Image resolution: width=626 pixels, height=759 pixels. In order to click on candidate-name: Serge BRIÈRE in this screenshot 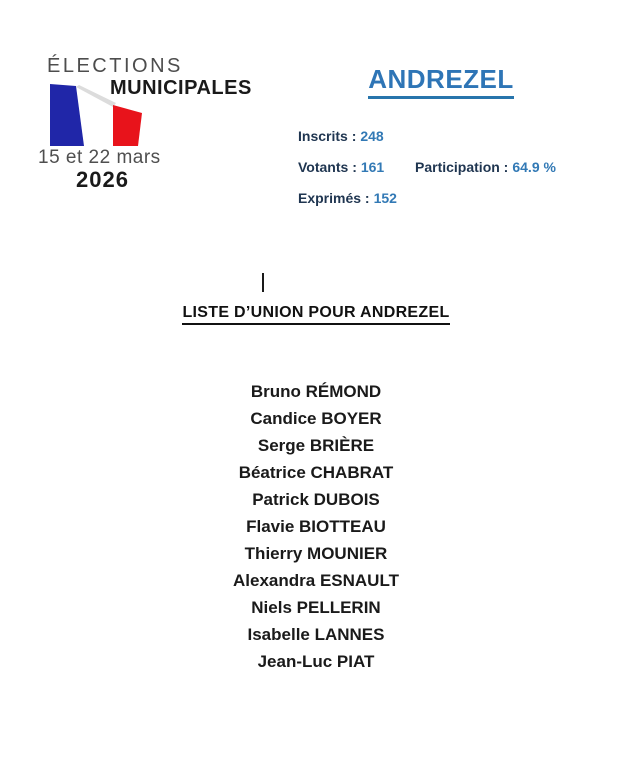, I will do `click(316, 445)`.